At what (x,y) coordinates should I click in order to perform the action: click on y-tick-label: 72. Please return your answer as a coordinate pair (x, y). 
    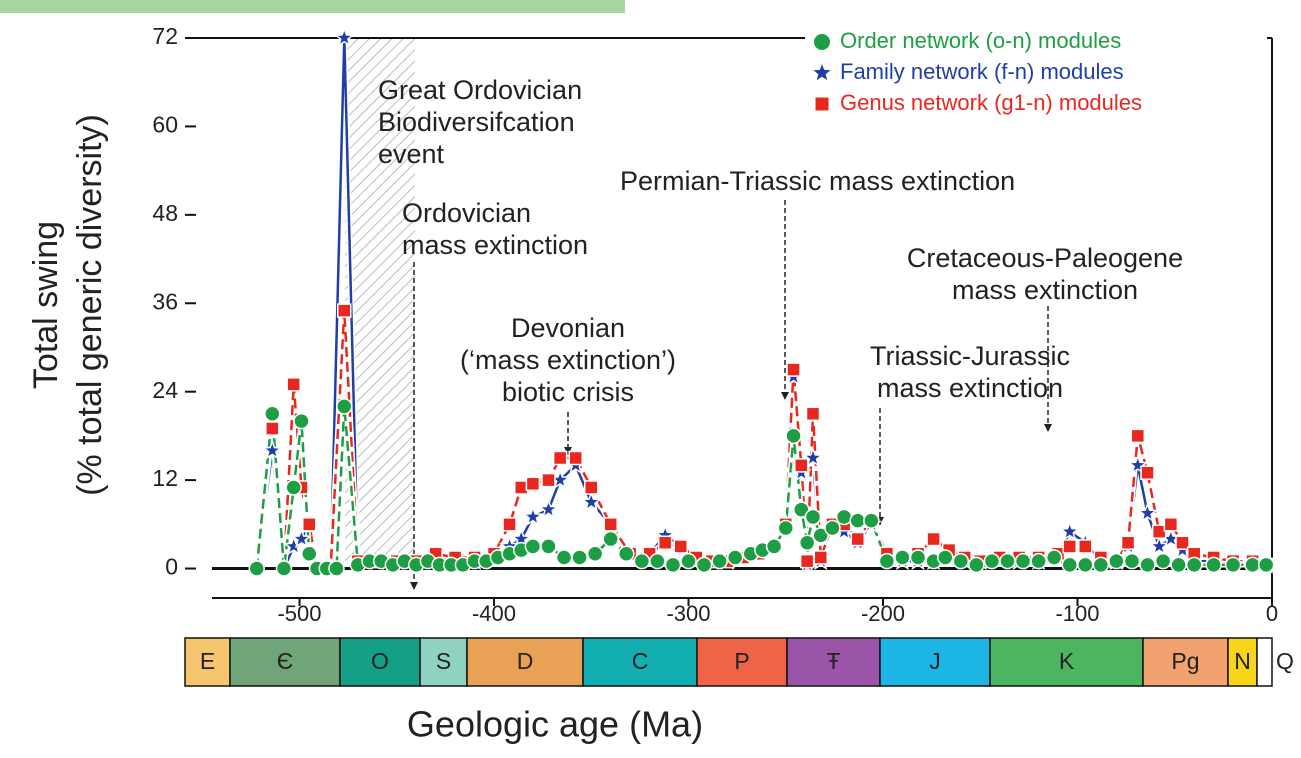
    Looking at the image, I should click on (165, 36).